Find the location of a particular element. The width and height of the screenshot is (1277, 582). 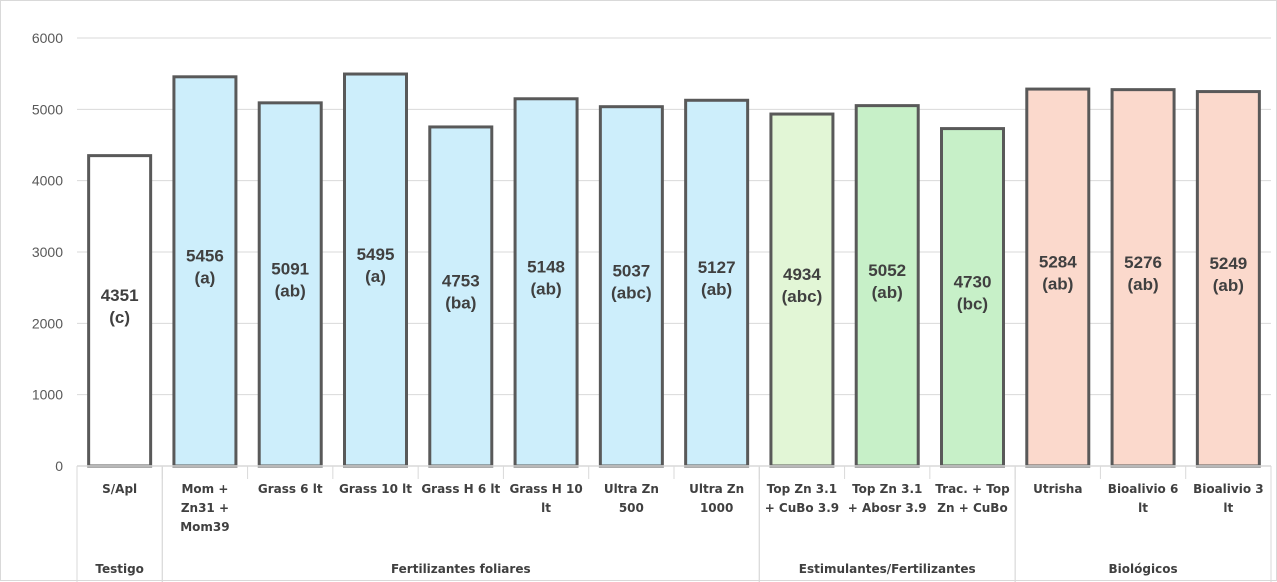

data-label-letter: (c) is located at coordinates (119, 317).